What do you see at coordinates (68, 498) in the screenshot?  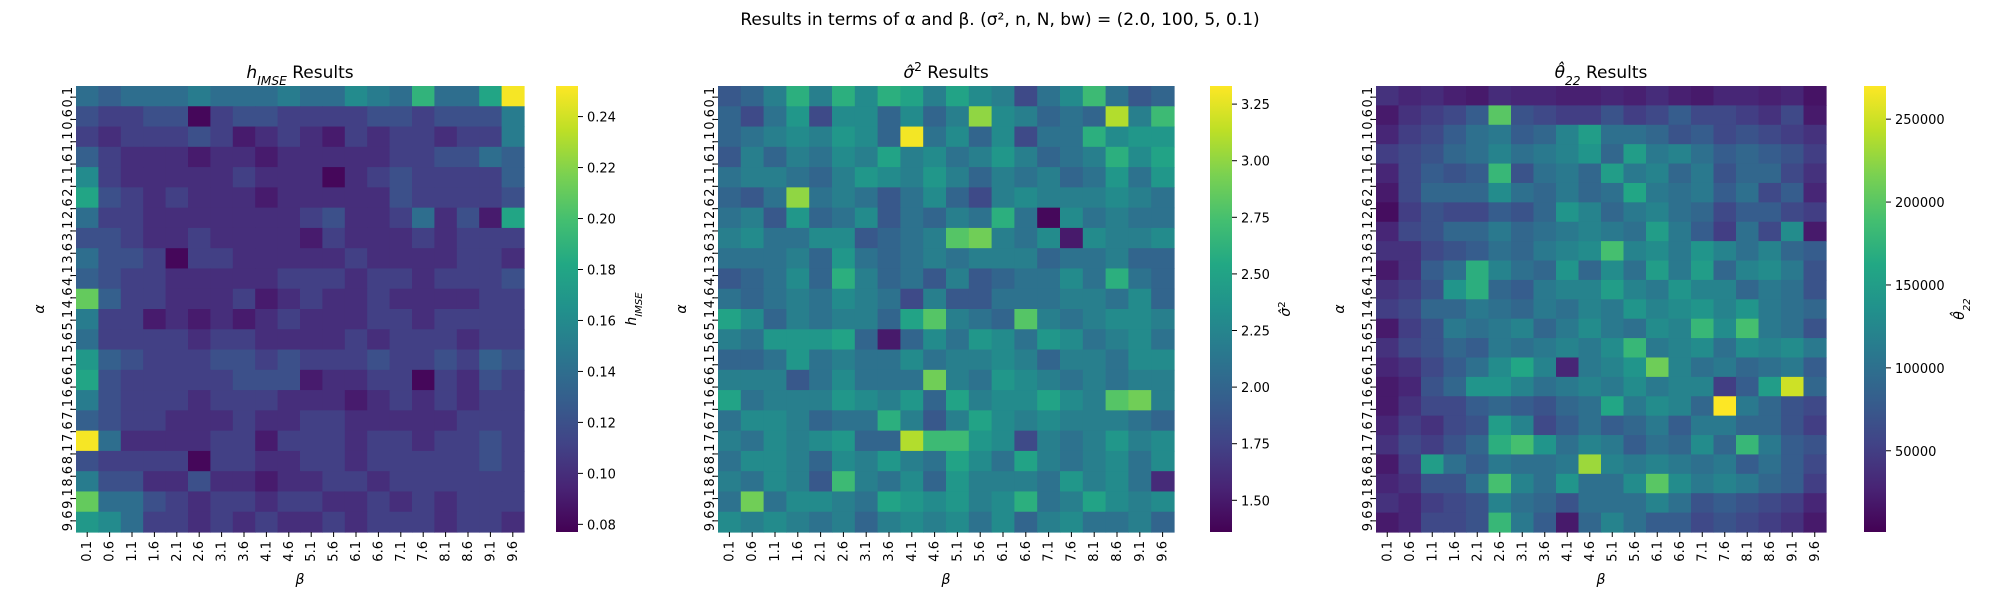 I see `y-tick-label: 9.1` at bounding box center [68, 498].